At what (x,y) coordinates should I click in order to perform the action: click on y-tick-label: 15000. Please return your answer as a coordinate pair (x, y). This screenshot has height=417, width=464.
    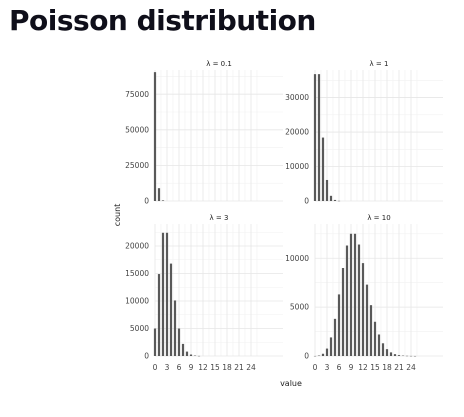
    Looking at the image, I should click on (137, 273).